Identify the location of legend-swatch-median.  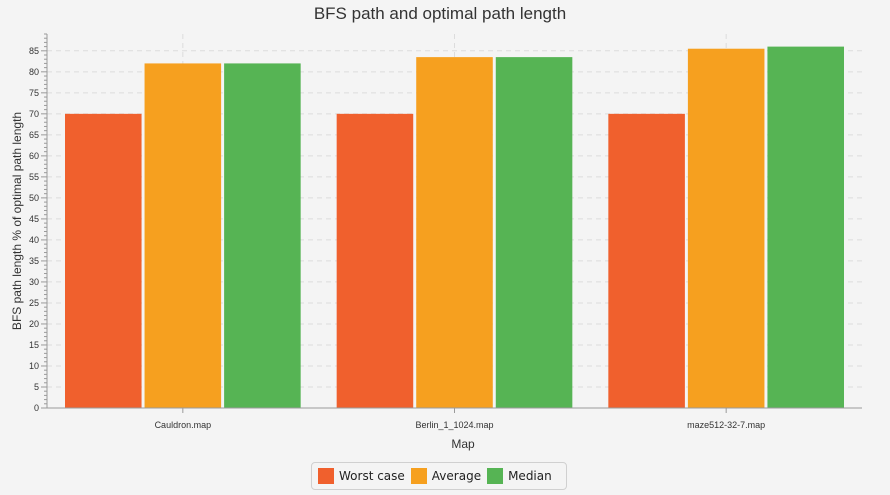
(495, 476).